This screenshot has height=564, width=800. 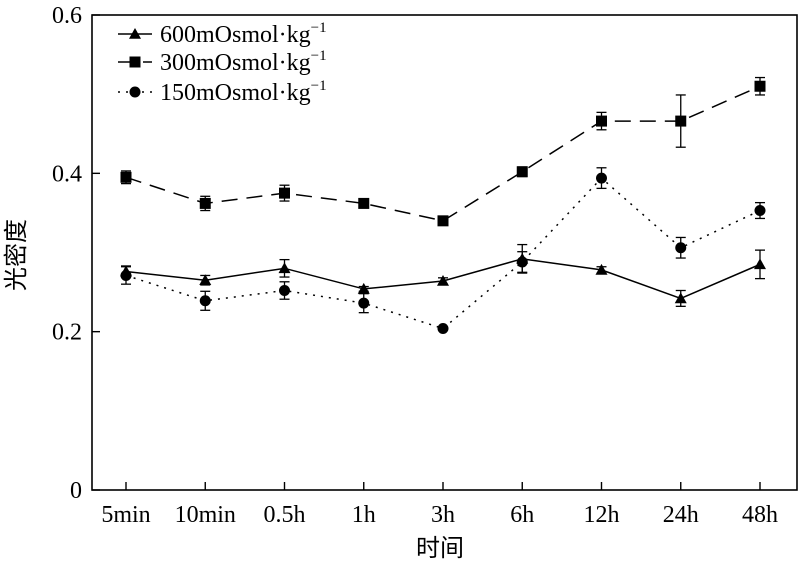 I want to click on series-triangle, so click(x=443, y=275).